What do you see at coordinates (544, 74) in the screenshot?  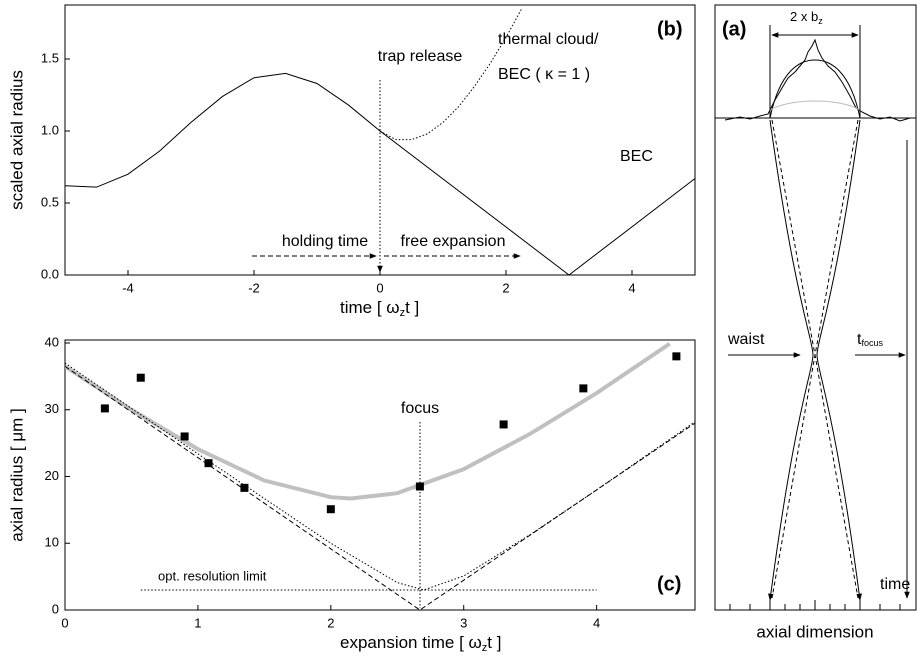 I see `annotation: BEC ( κ = 1 )` at bounding box center [544, 74].